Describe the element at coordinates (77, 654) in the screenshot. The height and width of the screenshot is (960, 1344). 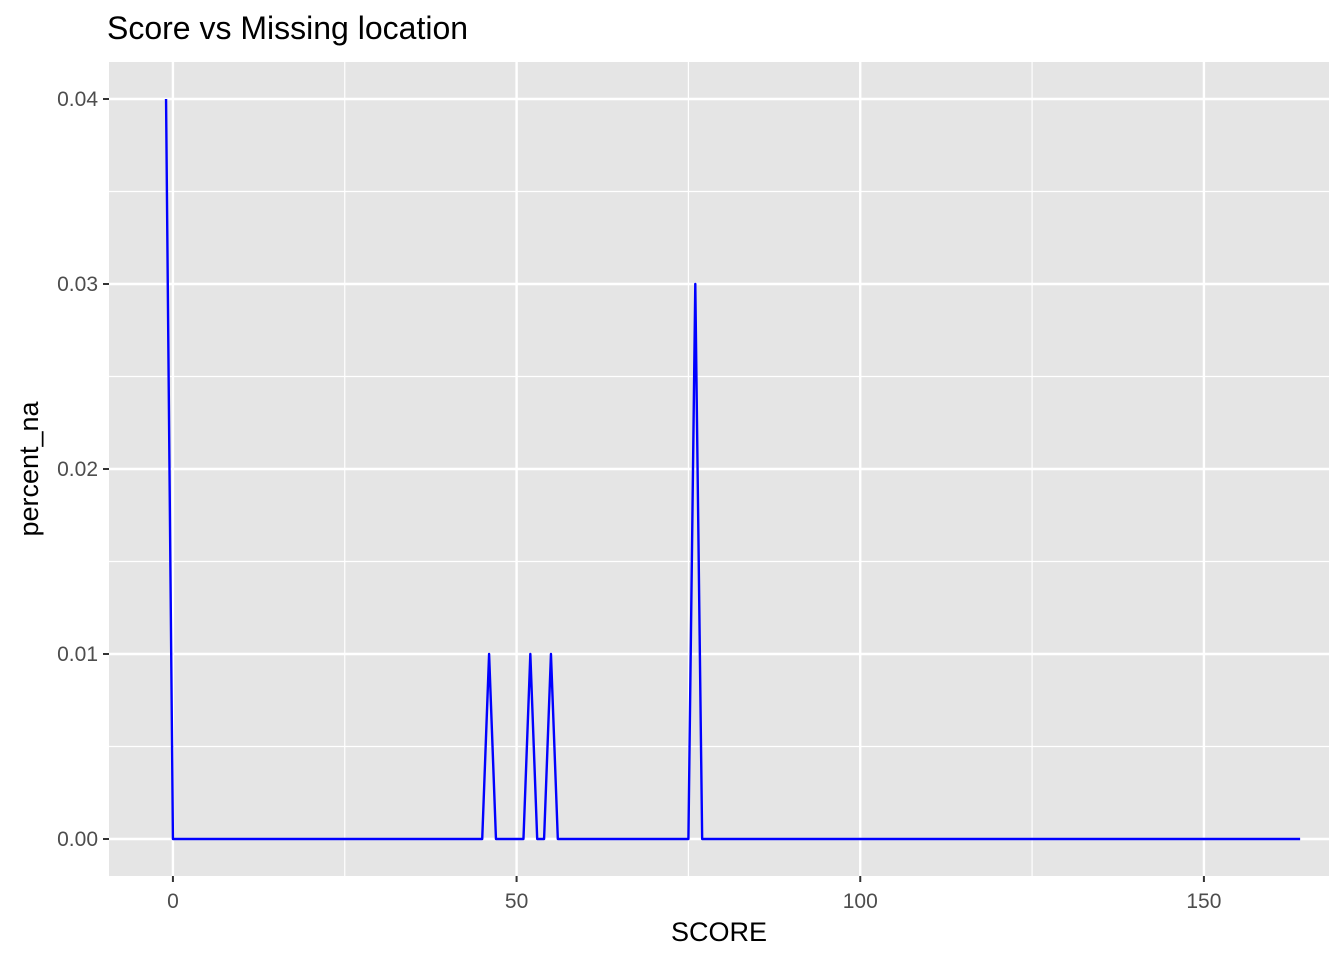
I see `y-tick-label: 0.01` at that location.